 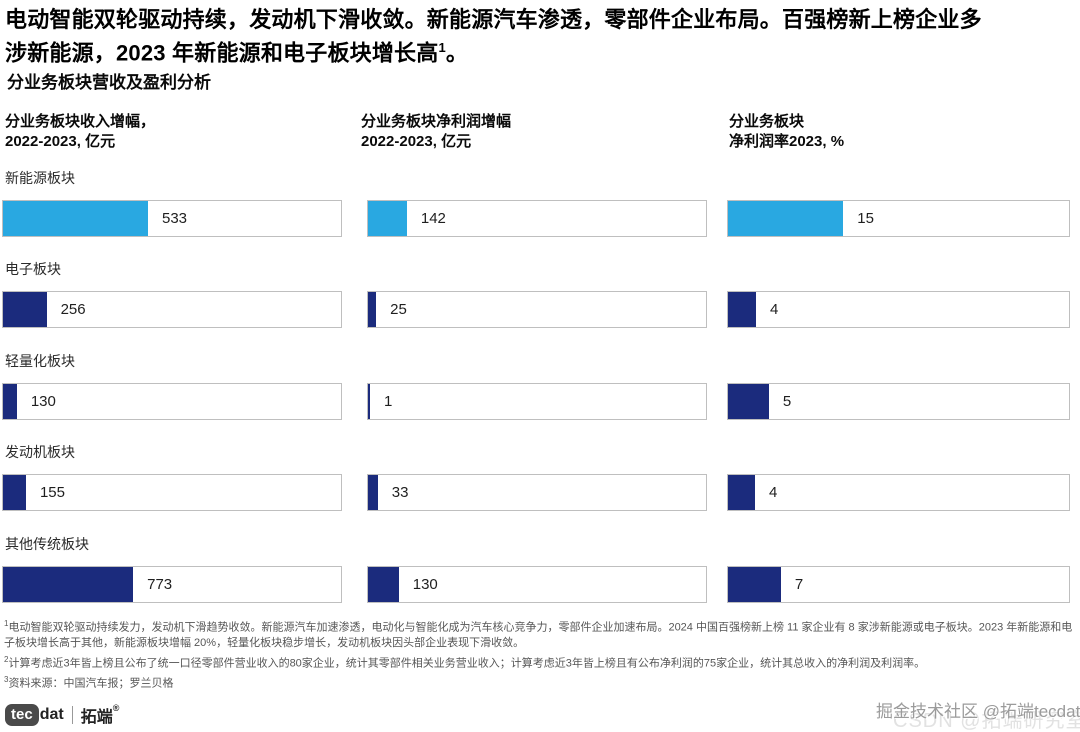 What do you see at coordinates (865, 218) in the screenshot?
I see `bar-value: 15` at bounding box center [865, 218].